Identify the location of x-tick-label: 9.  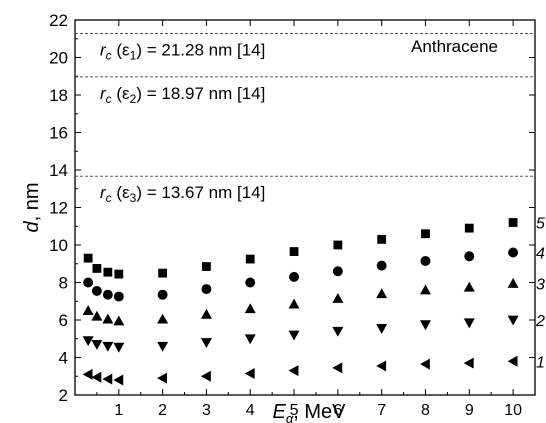
(469, 410).